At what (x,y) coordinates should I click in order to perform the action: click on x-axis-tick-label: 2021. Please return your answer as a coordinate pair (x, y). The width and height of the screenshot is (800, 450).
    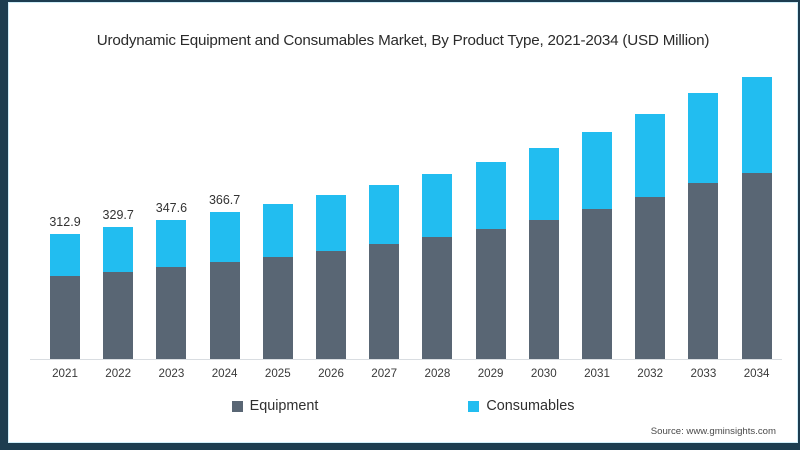
    Looking at the image, I should click on (65, 373).